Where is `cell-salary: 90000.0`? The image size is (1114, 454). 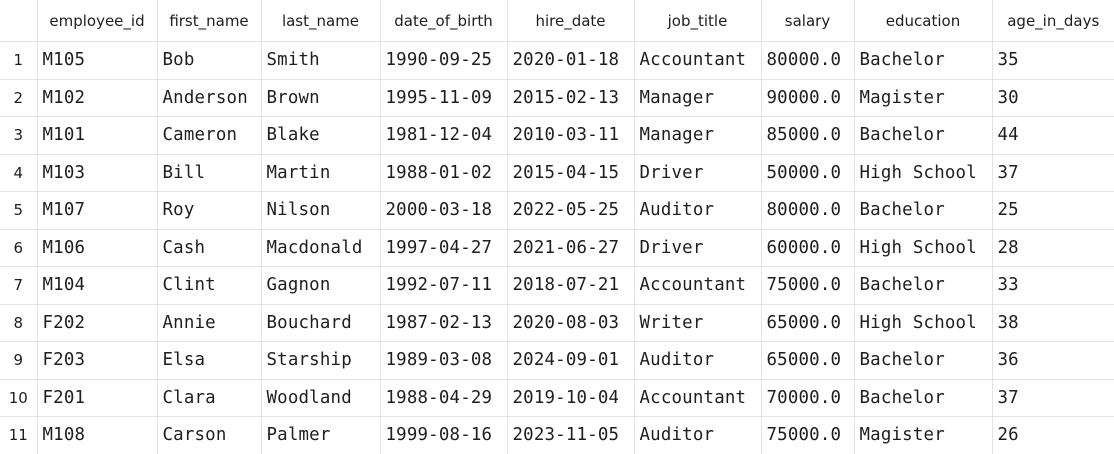
cell-salary: 90000.0 is located at coordinates (808, 98).